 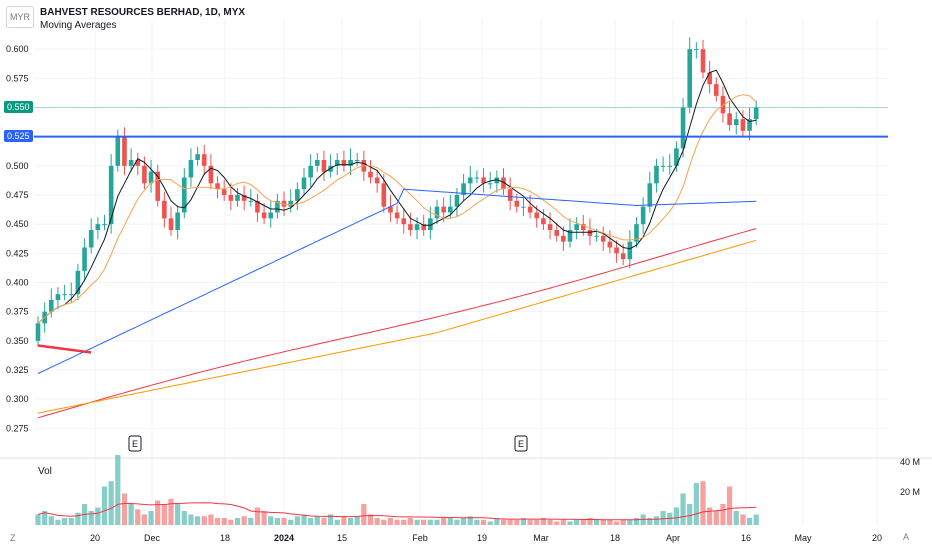 What do you see at coordinates (17, 312) in the screenshot?
I see `y-tick-label: 0.375` at bounding box center [17, 312].